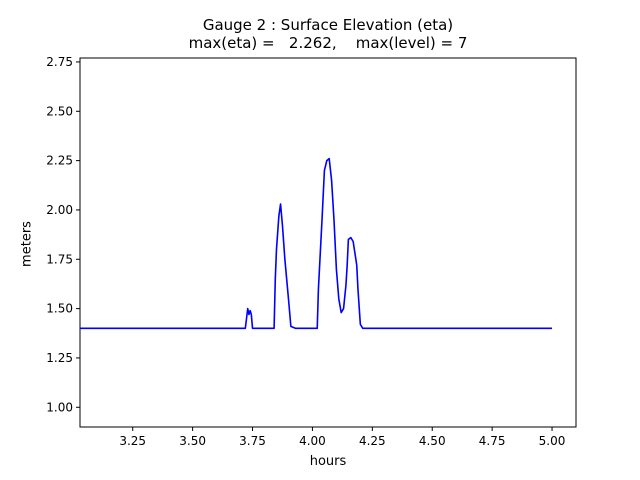 Image resolution: width=640 pixels, height=480 pixels. I want to click on y-tick-label: 1.75, so click(59, 259).